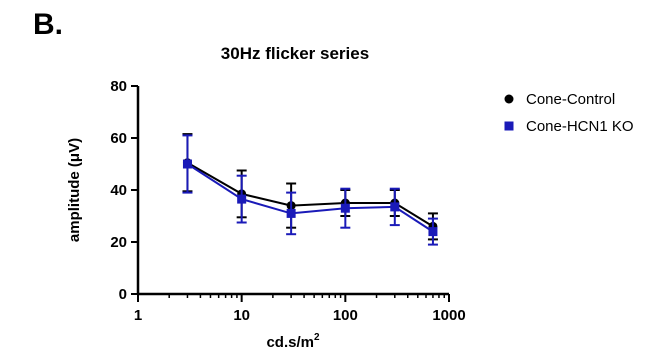 Image resolution: width=662 pixels, height=356 pixels. I want to click on x-tick-label: 1000, so click(448, 315).